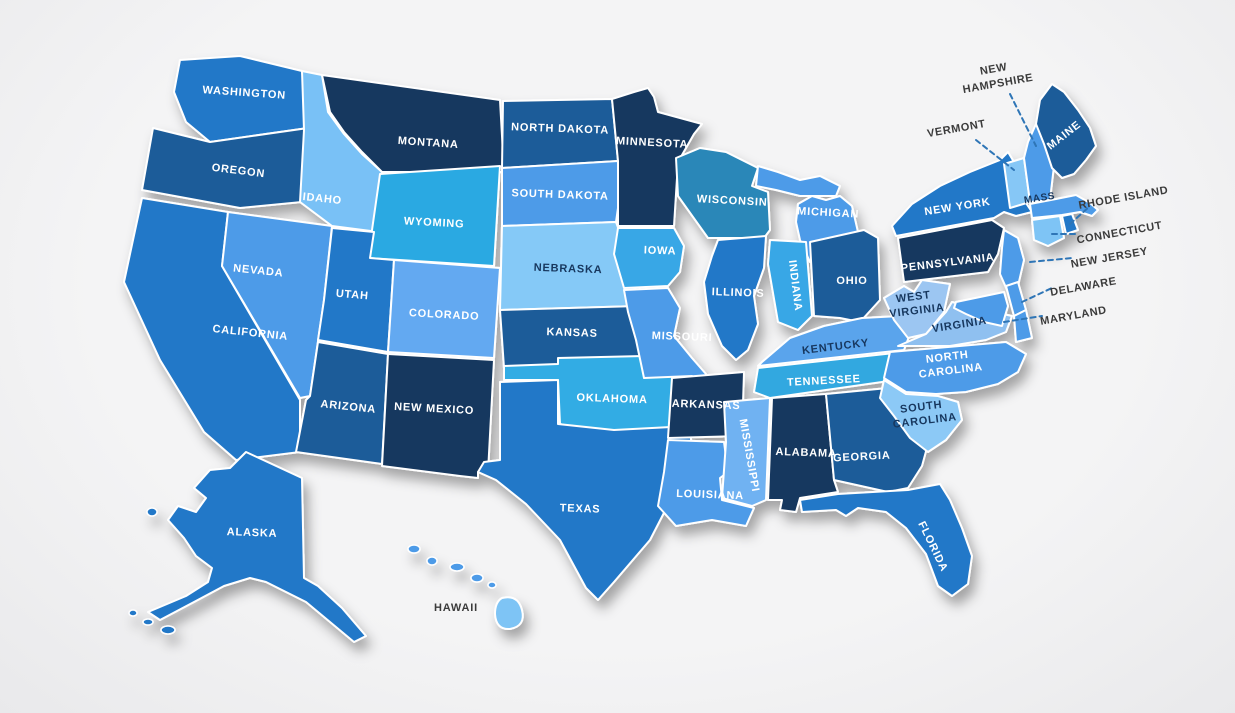 This screenshot has width=1235, height=713. What do you see at coordinates (951, 251) in the screenshot?
I see `state-pennsylvania` at bounding box center [951, 251].